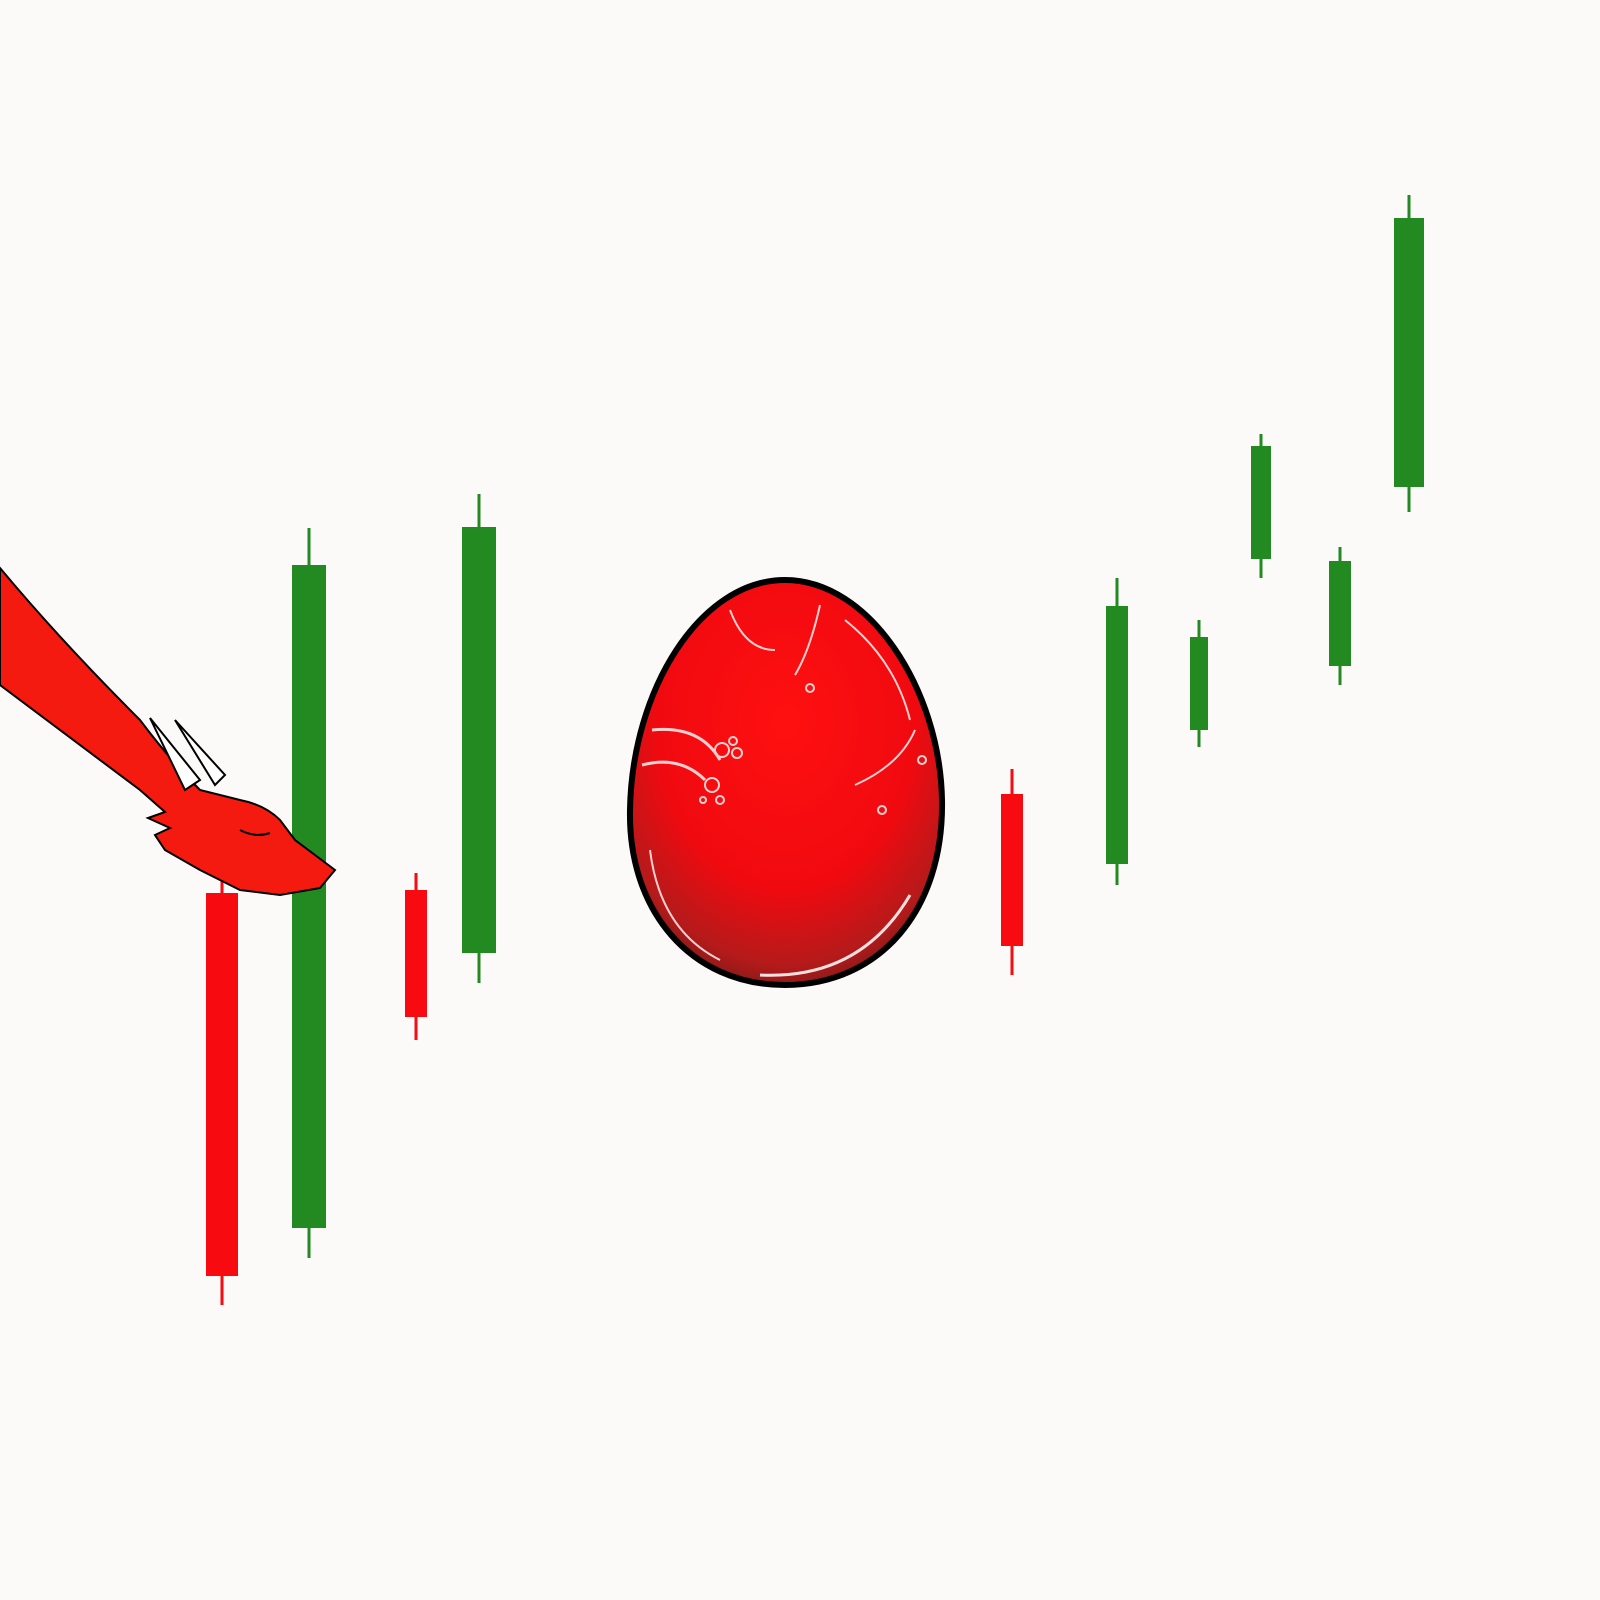 Image resolution: width=1600 pixels, height=1600 pixels. Describe the element at coordinates (255, 832) in the screenshot. I see `dragon-eye` at that location.